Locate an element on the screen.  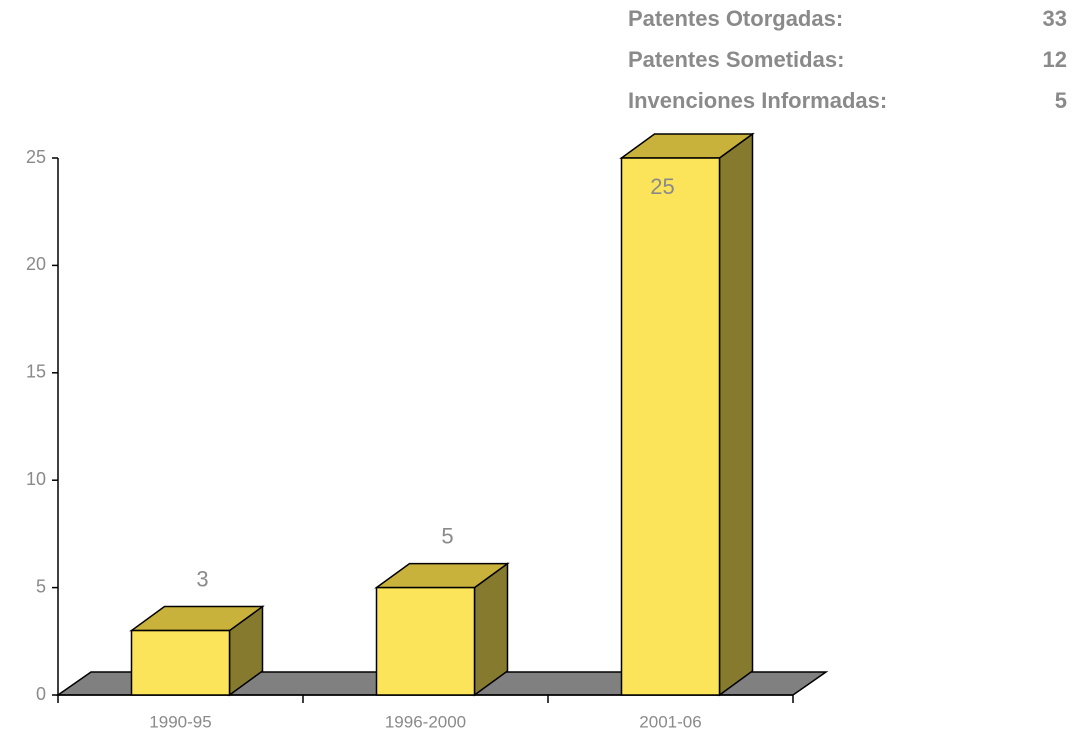
data-label: 5 is located at coordinates (447, 535).